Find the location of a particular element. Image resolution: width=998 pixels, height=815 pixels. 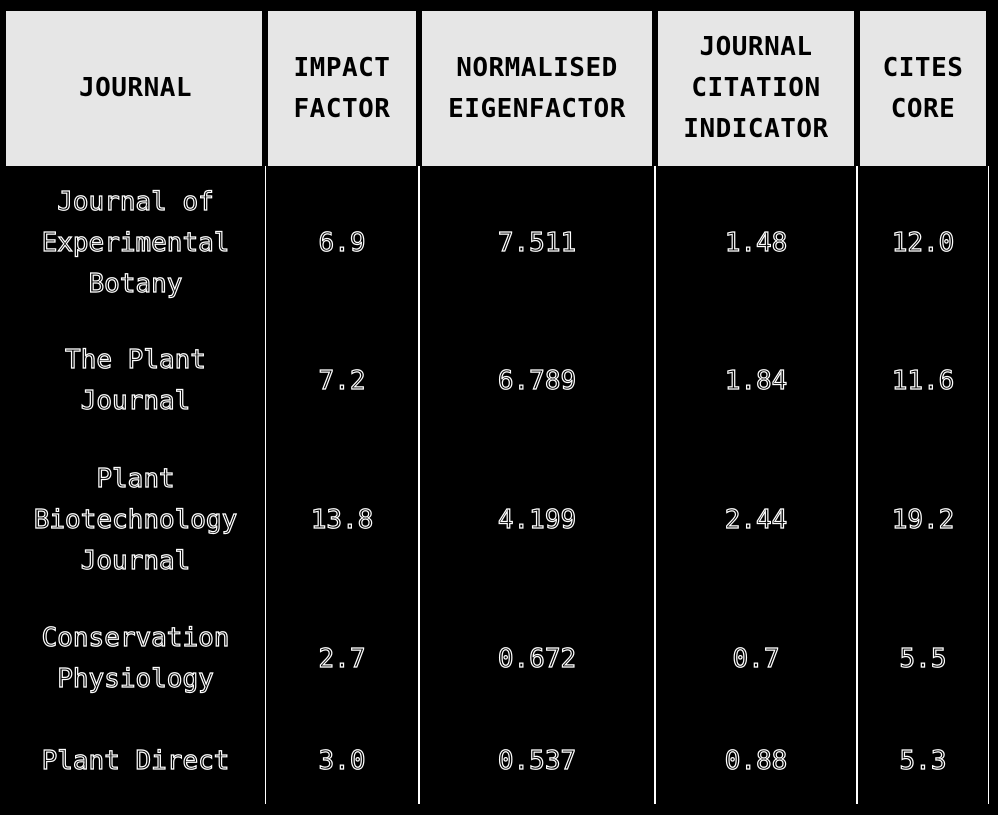

header-normalised-eigenfactor: NORMALISED EIGENFACTOR is located at coordinates (537, 88).